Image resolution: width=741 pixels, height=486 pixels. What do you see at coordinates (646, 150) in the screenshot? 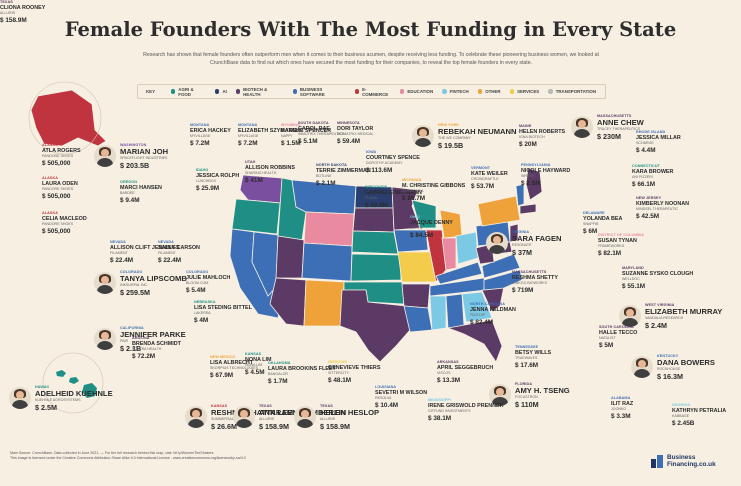
I see `founder-funding: $ 4.4M` at bounding box center [646, 150].